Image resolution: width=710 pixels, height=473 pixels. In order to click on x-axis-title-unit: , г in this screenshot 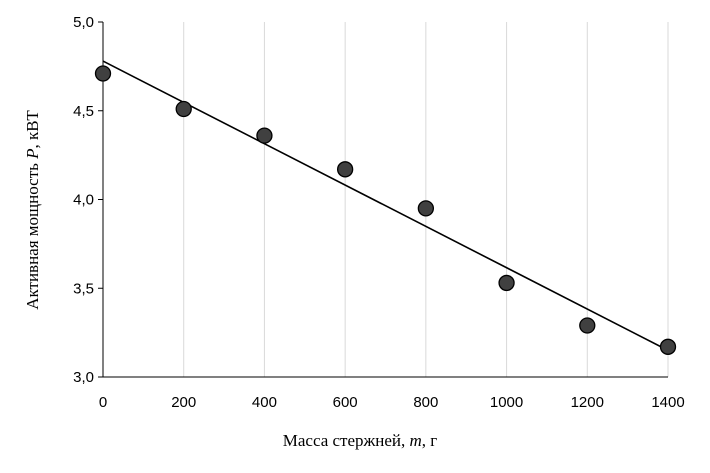, I will do `click(430, 440)`.